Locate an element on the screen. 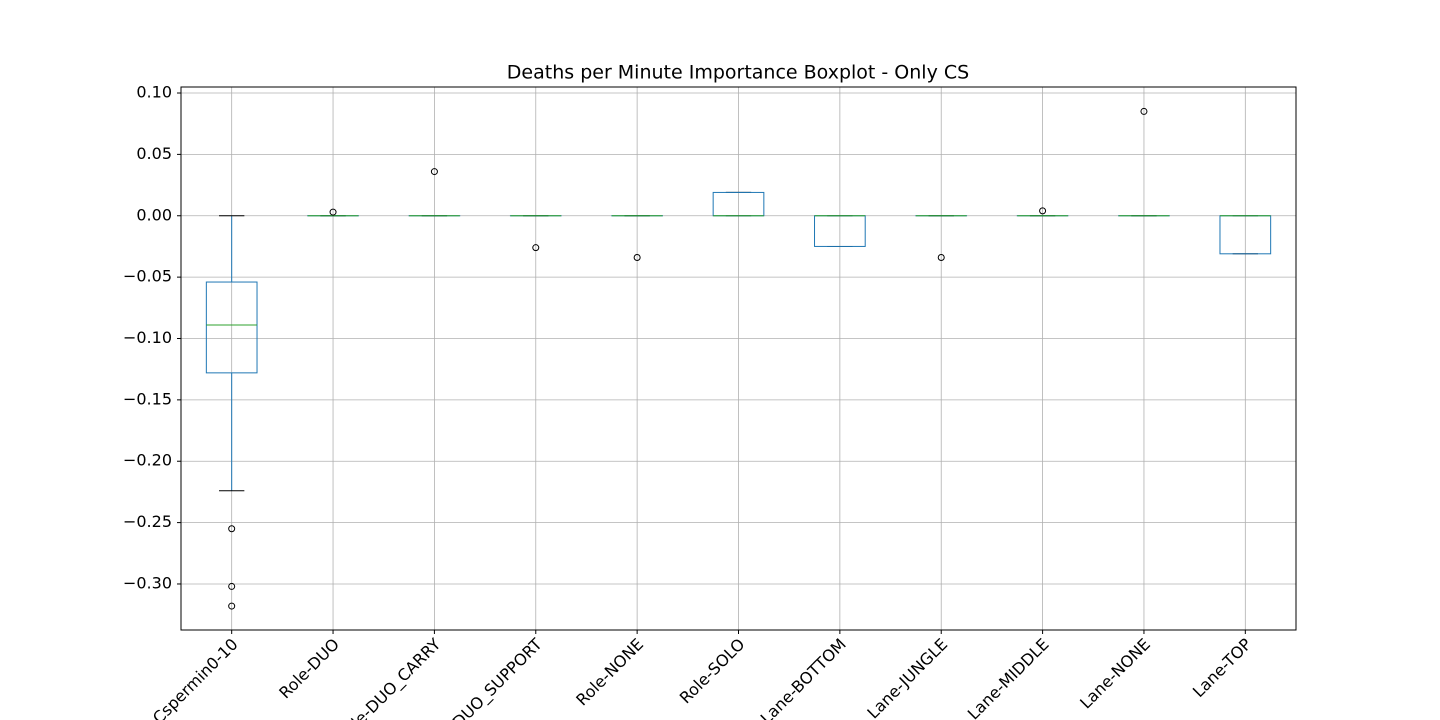  y-tick-label: −0.15 is located at coordinates (147, 398).